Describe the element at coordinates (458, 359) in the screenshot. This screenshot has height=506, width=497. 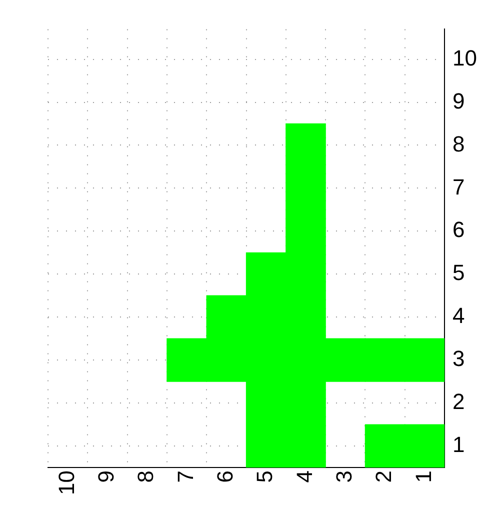
I see `y-tick-label: 3` at that location.